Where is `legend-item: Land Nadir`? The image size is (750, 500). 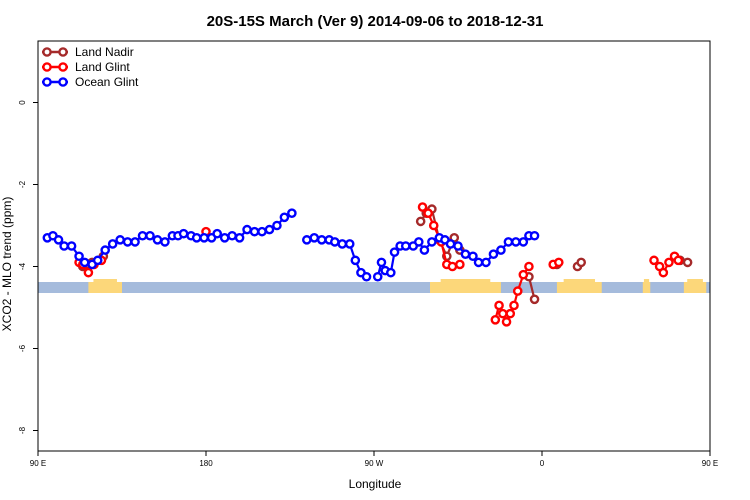 legend-item: Land Nadir is located at coordinates (88, 52).